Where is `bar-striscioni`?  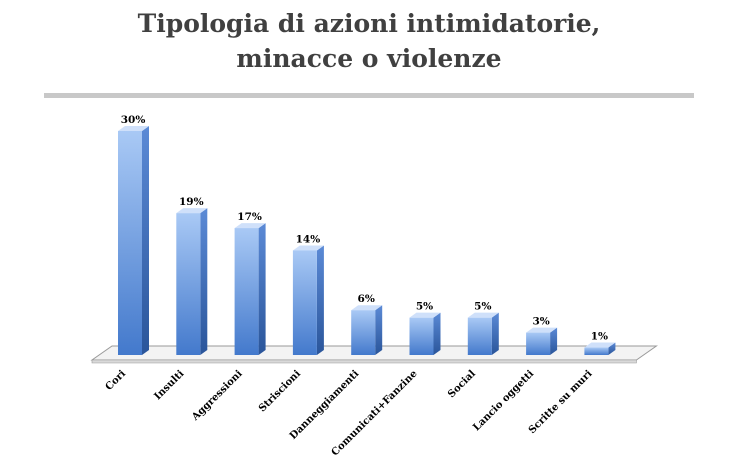 bar-striscioni is located at coordinates (308, 300).